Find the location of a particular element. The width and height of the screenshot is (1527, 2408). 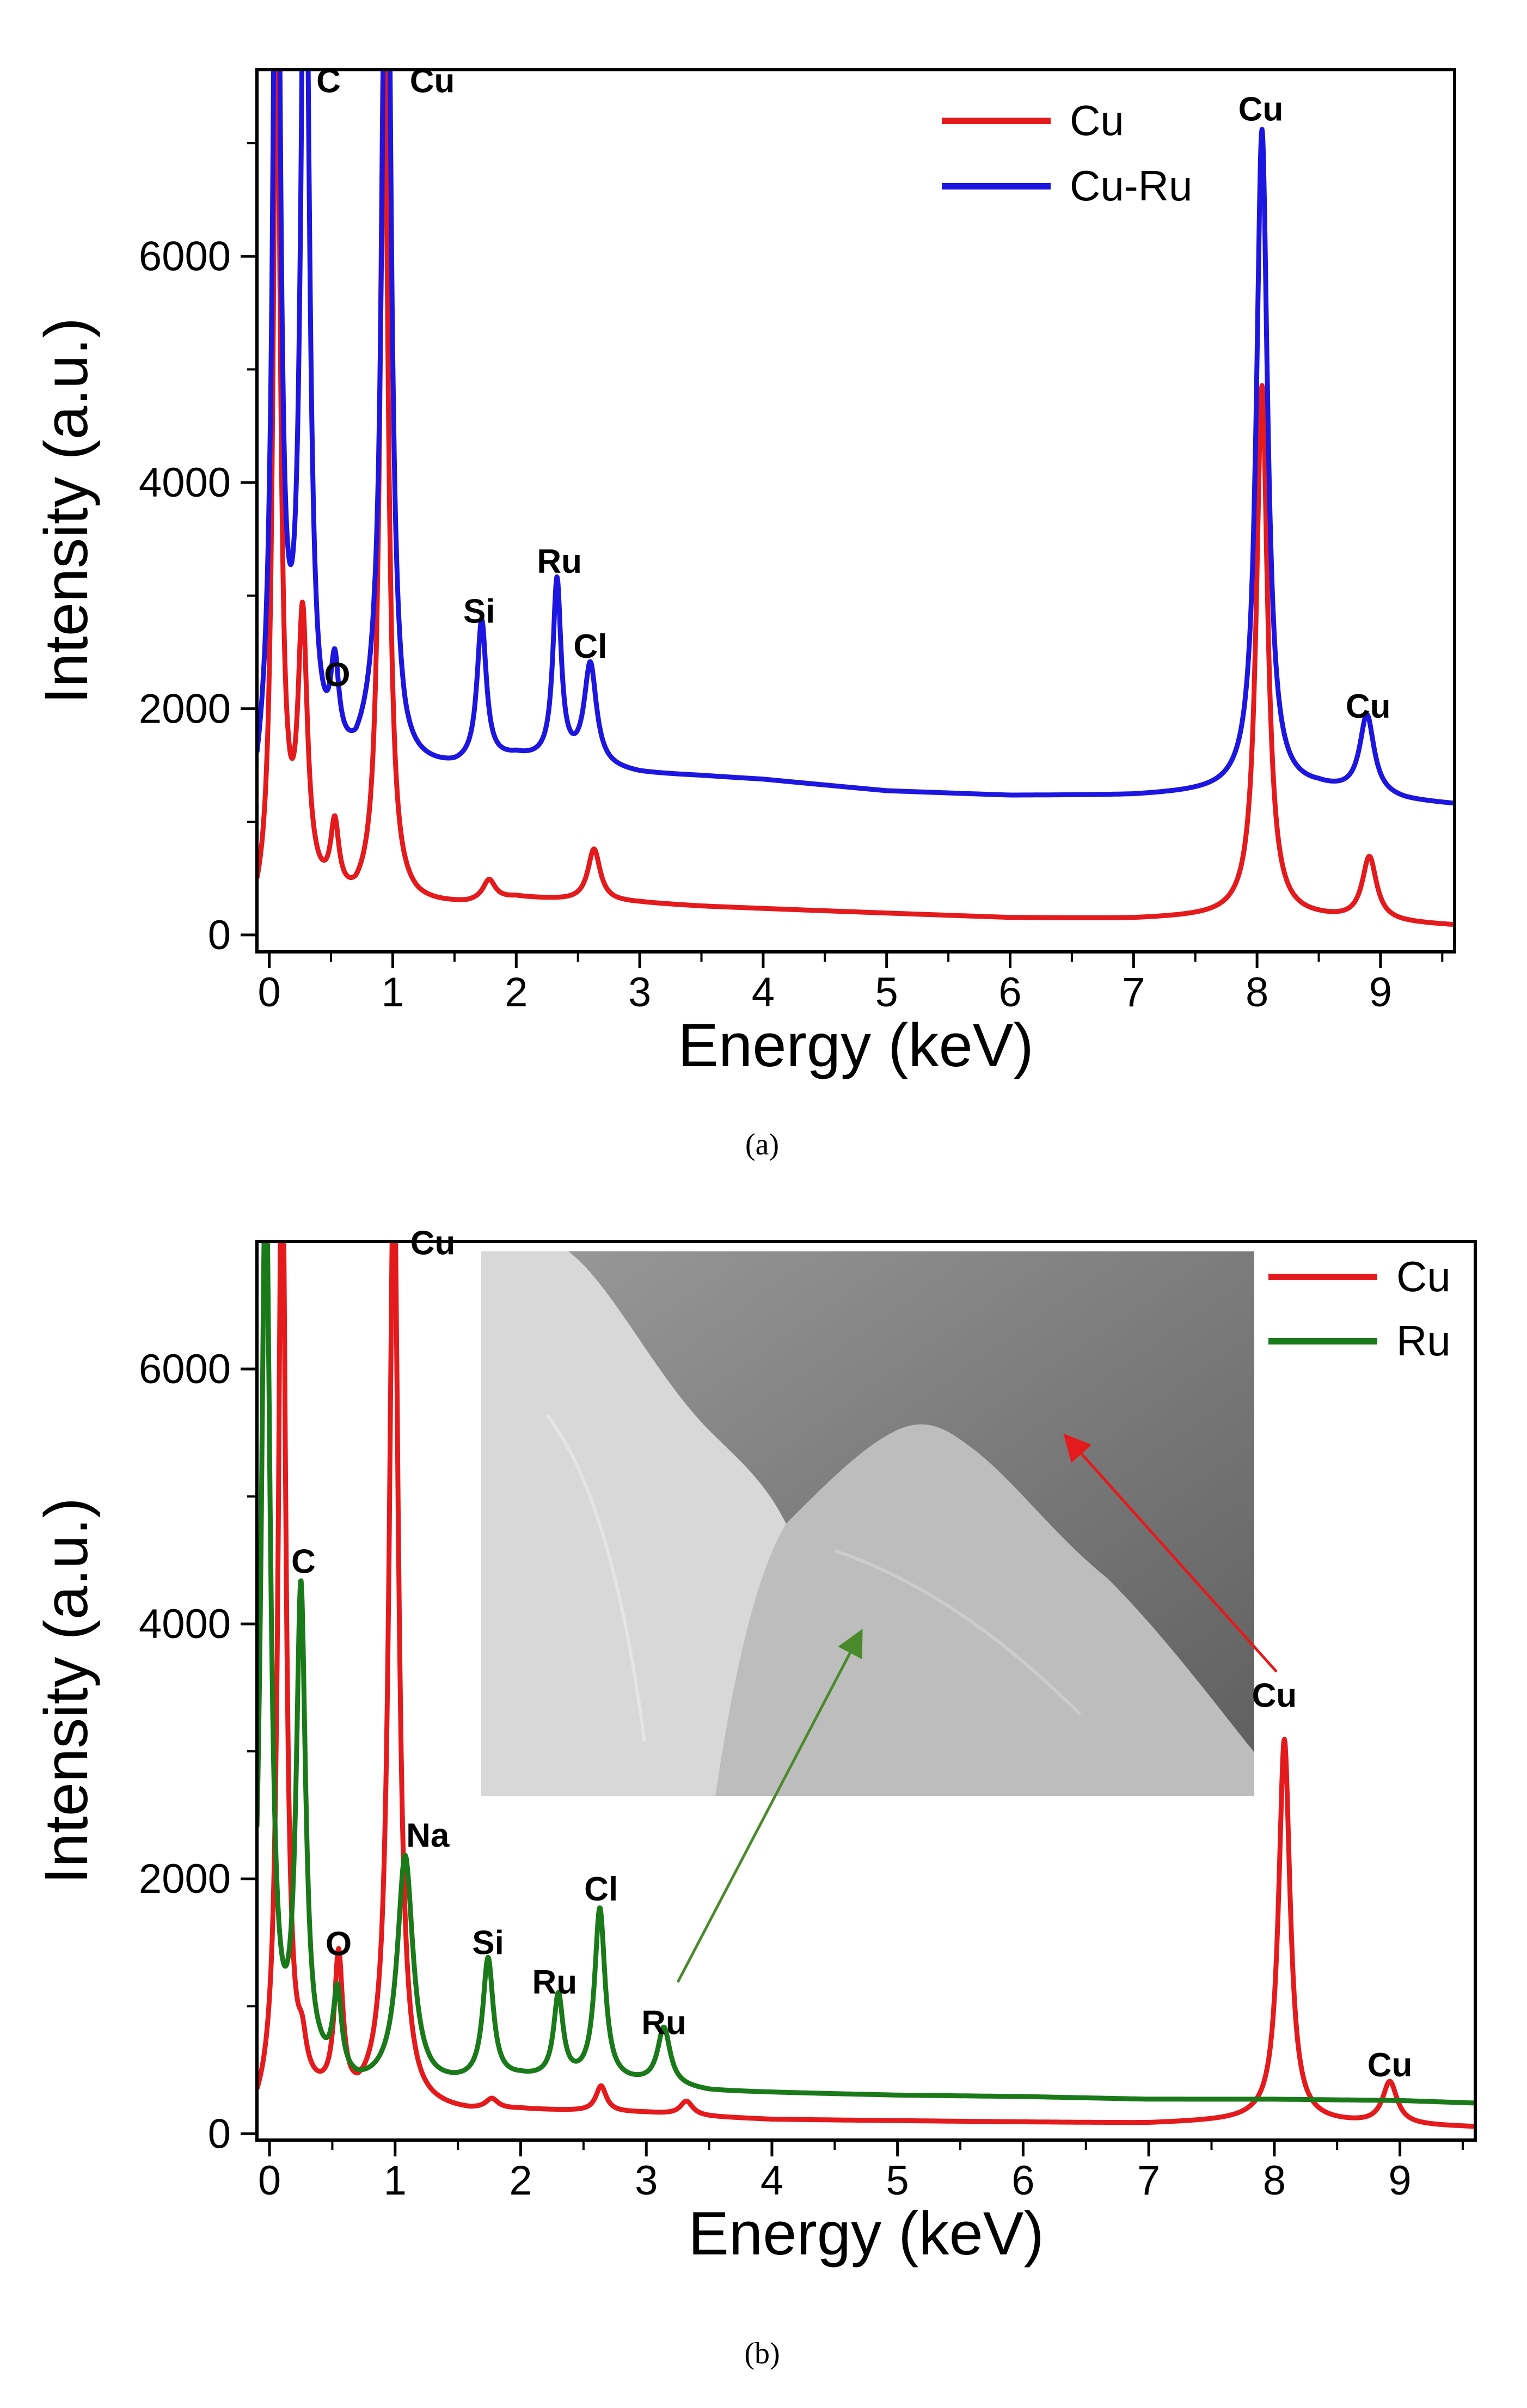

inset-particle-right is located at coordinates (984, 1610).